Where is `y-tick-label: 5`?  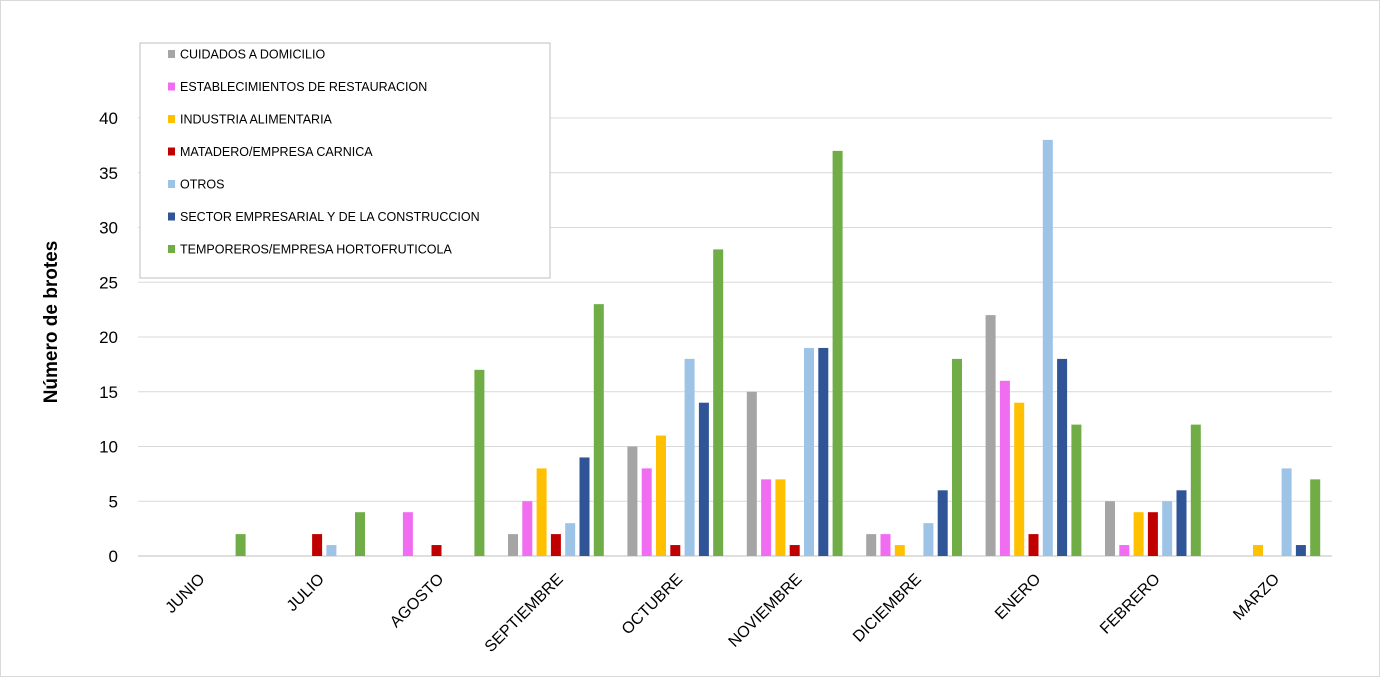 y-tick-label: 5 is located at coordinates (113, 501).